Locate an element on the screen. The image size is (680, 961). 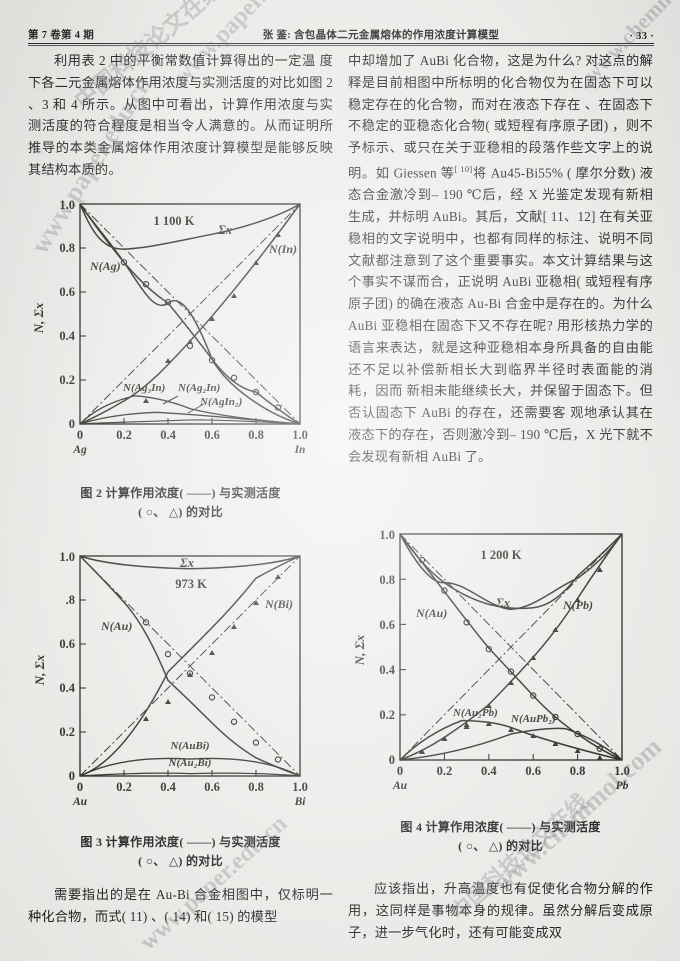
annotation-n-aubi: N(AuBi) is located at coordinates (189, 746).